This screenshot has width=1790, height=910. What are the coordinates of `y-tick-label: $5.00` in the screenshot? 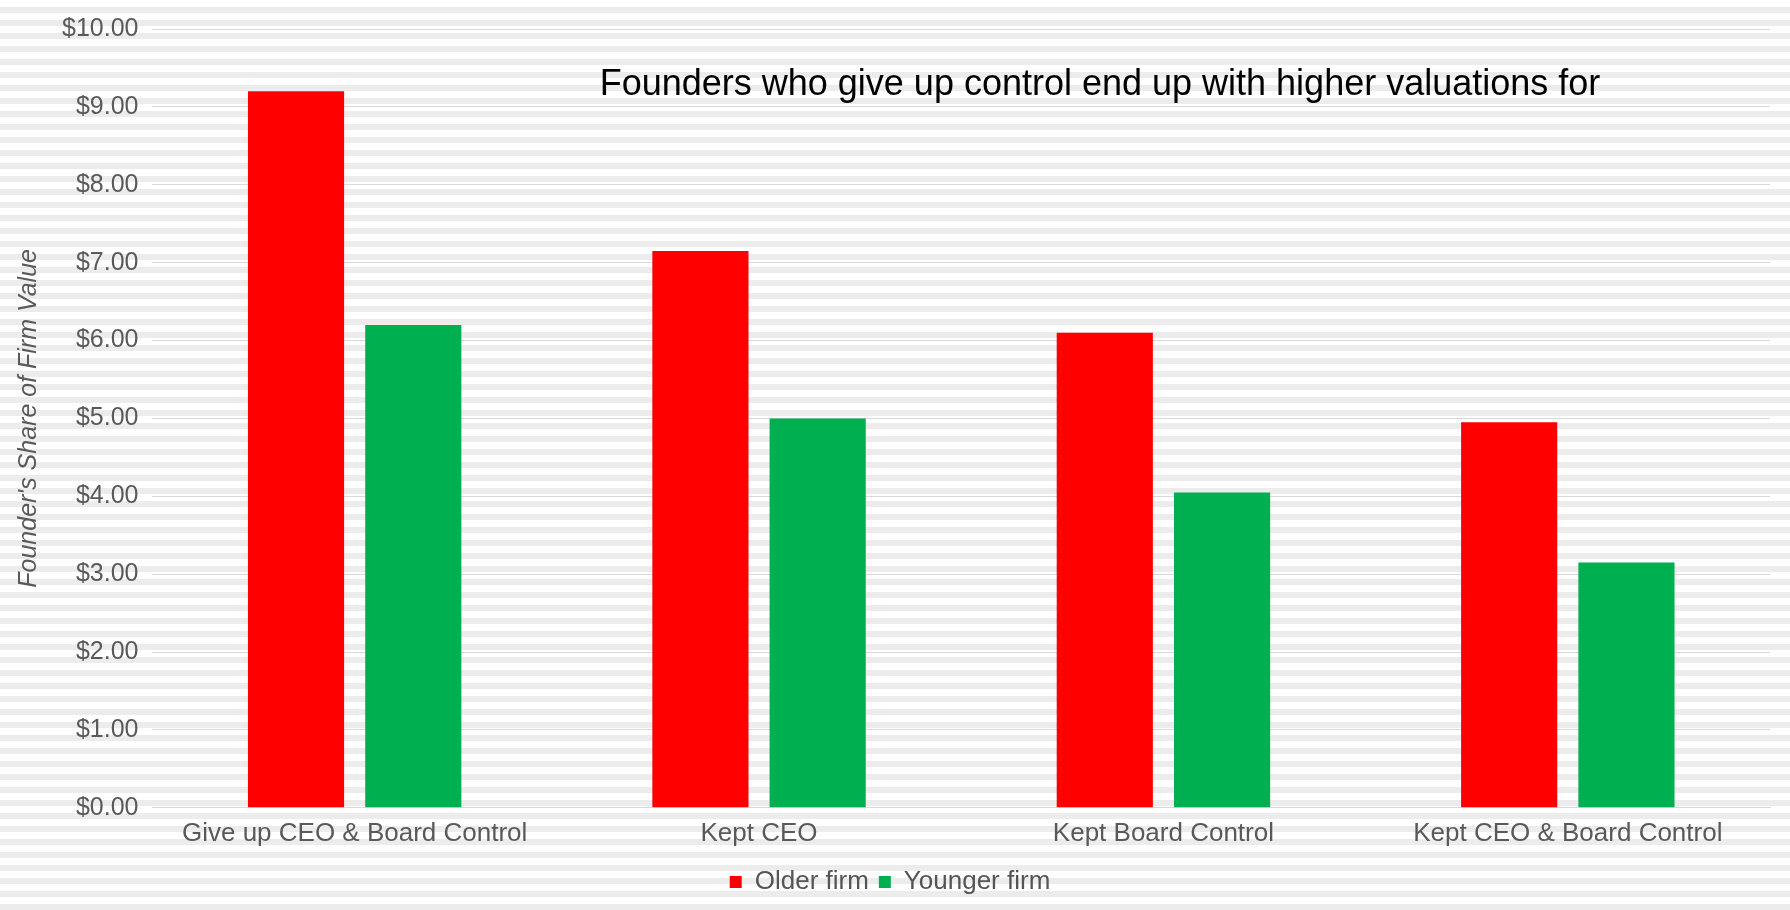 It's located at (107, 416).